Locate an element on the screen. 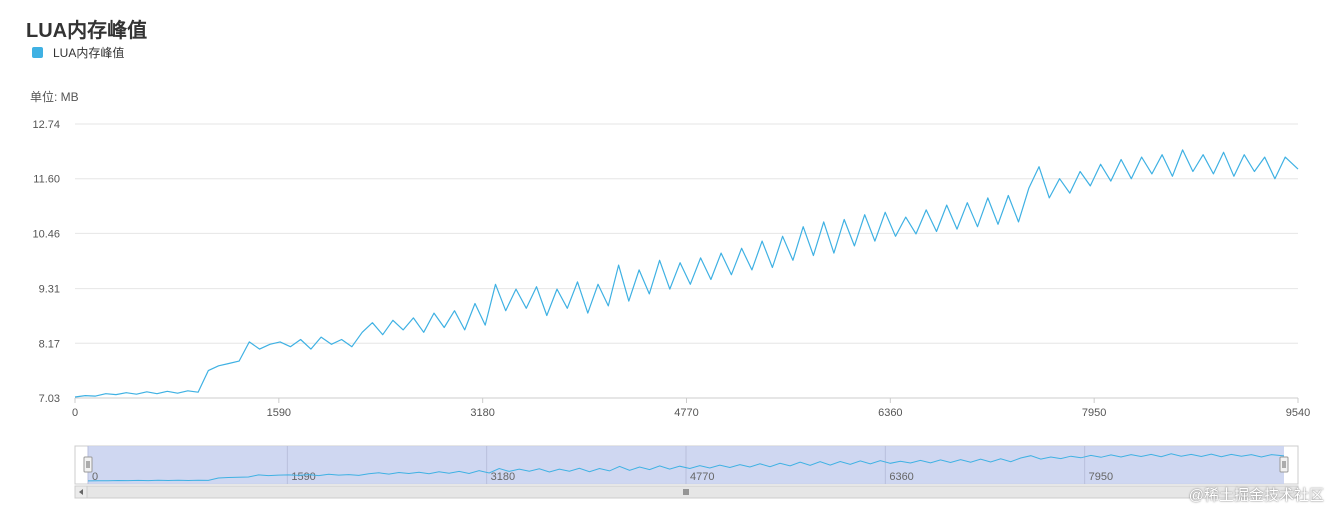 The height and width of the screenshot is (517, 1338). navigator-tick-label: 3180 is located at coordinates (503, 477).